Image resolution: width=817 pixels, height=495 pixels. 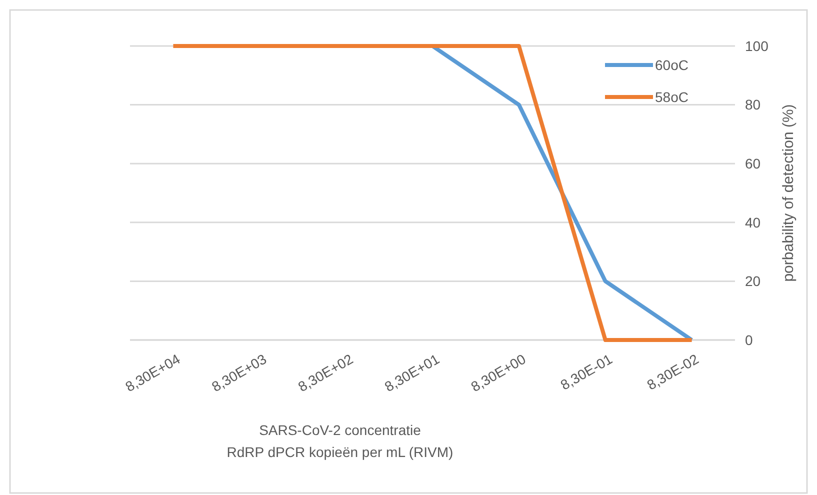 I want to click on y-tick-label: 60, so click(x=753, y=164).